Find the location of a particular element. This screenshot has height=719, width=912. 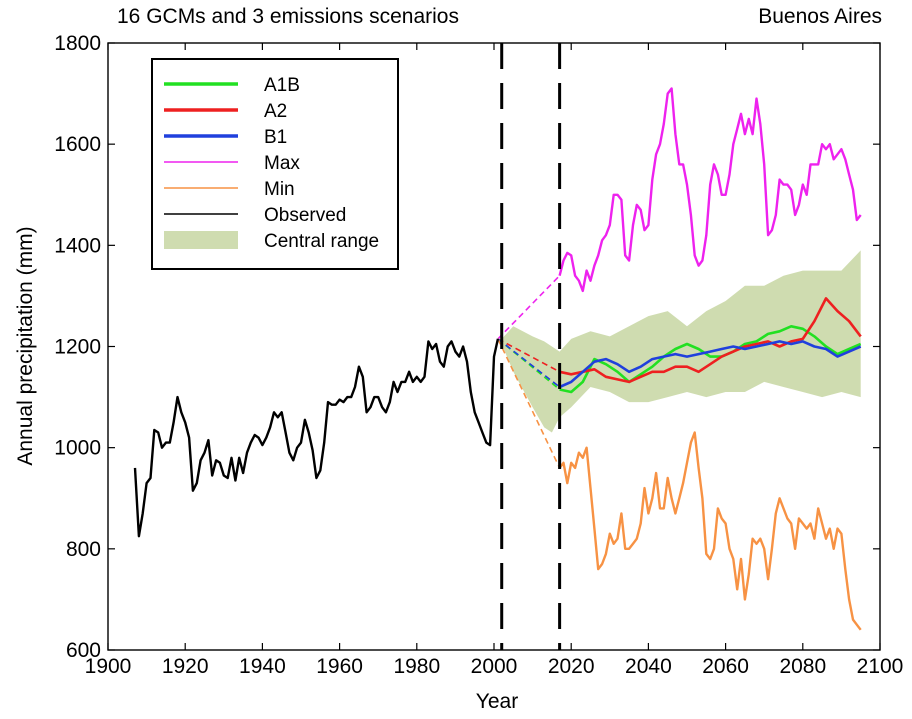

legend: A1B A2 B1 Max Min Observed Central range is located at coordinates (275, 164).